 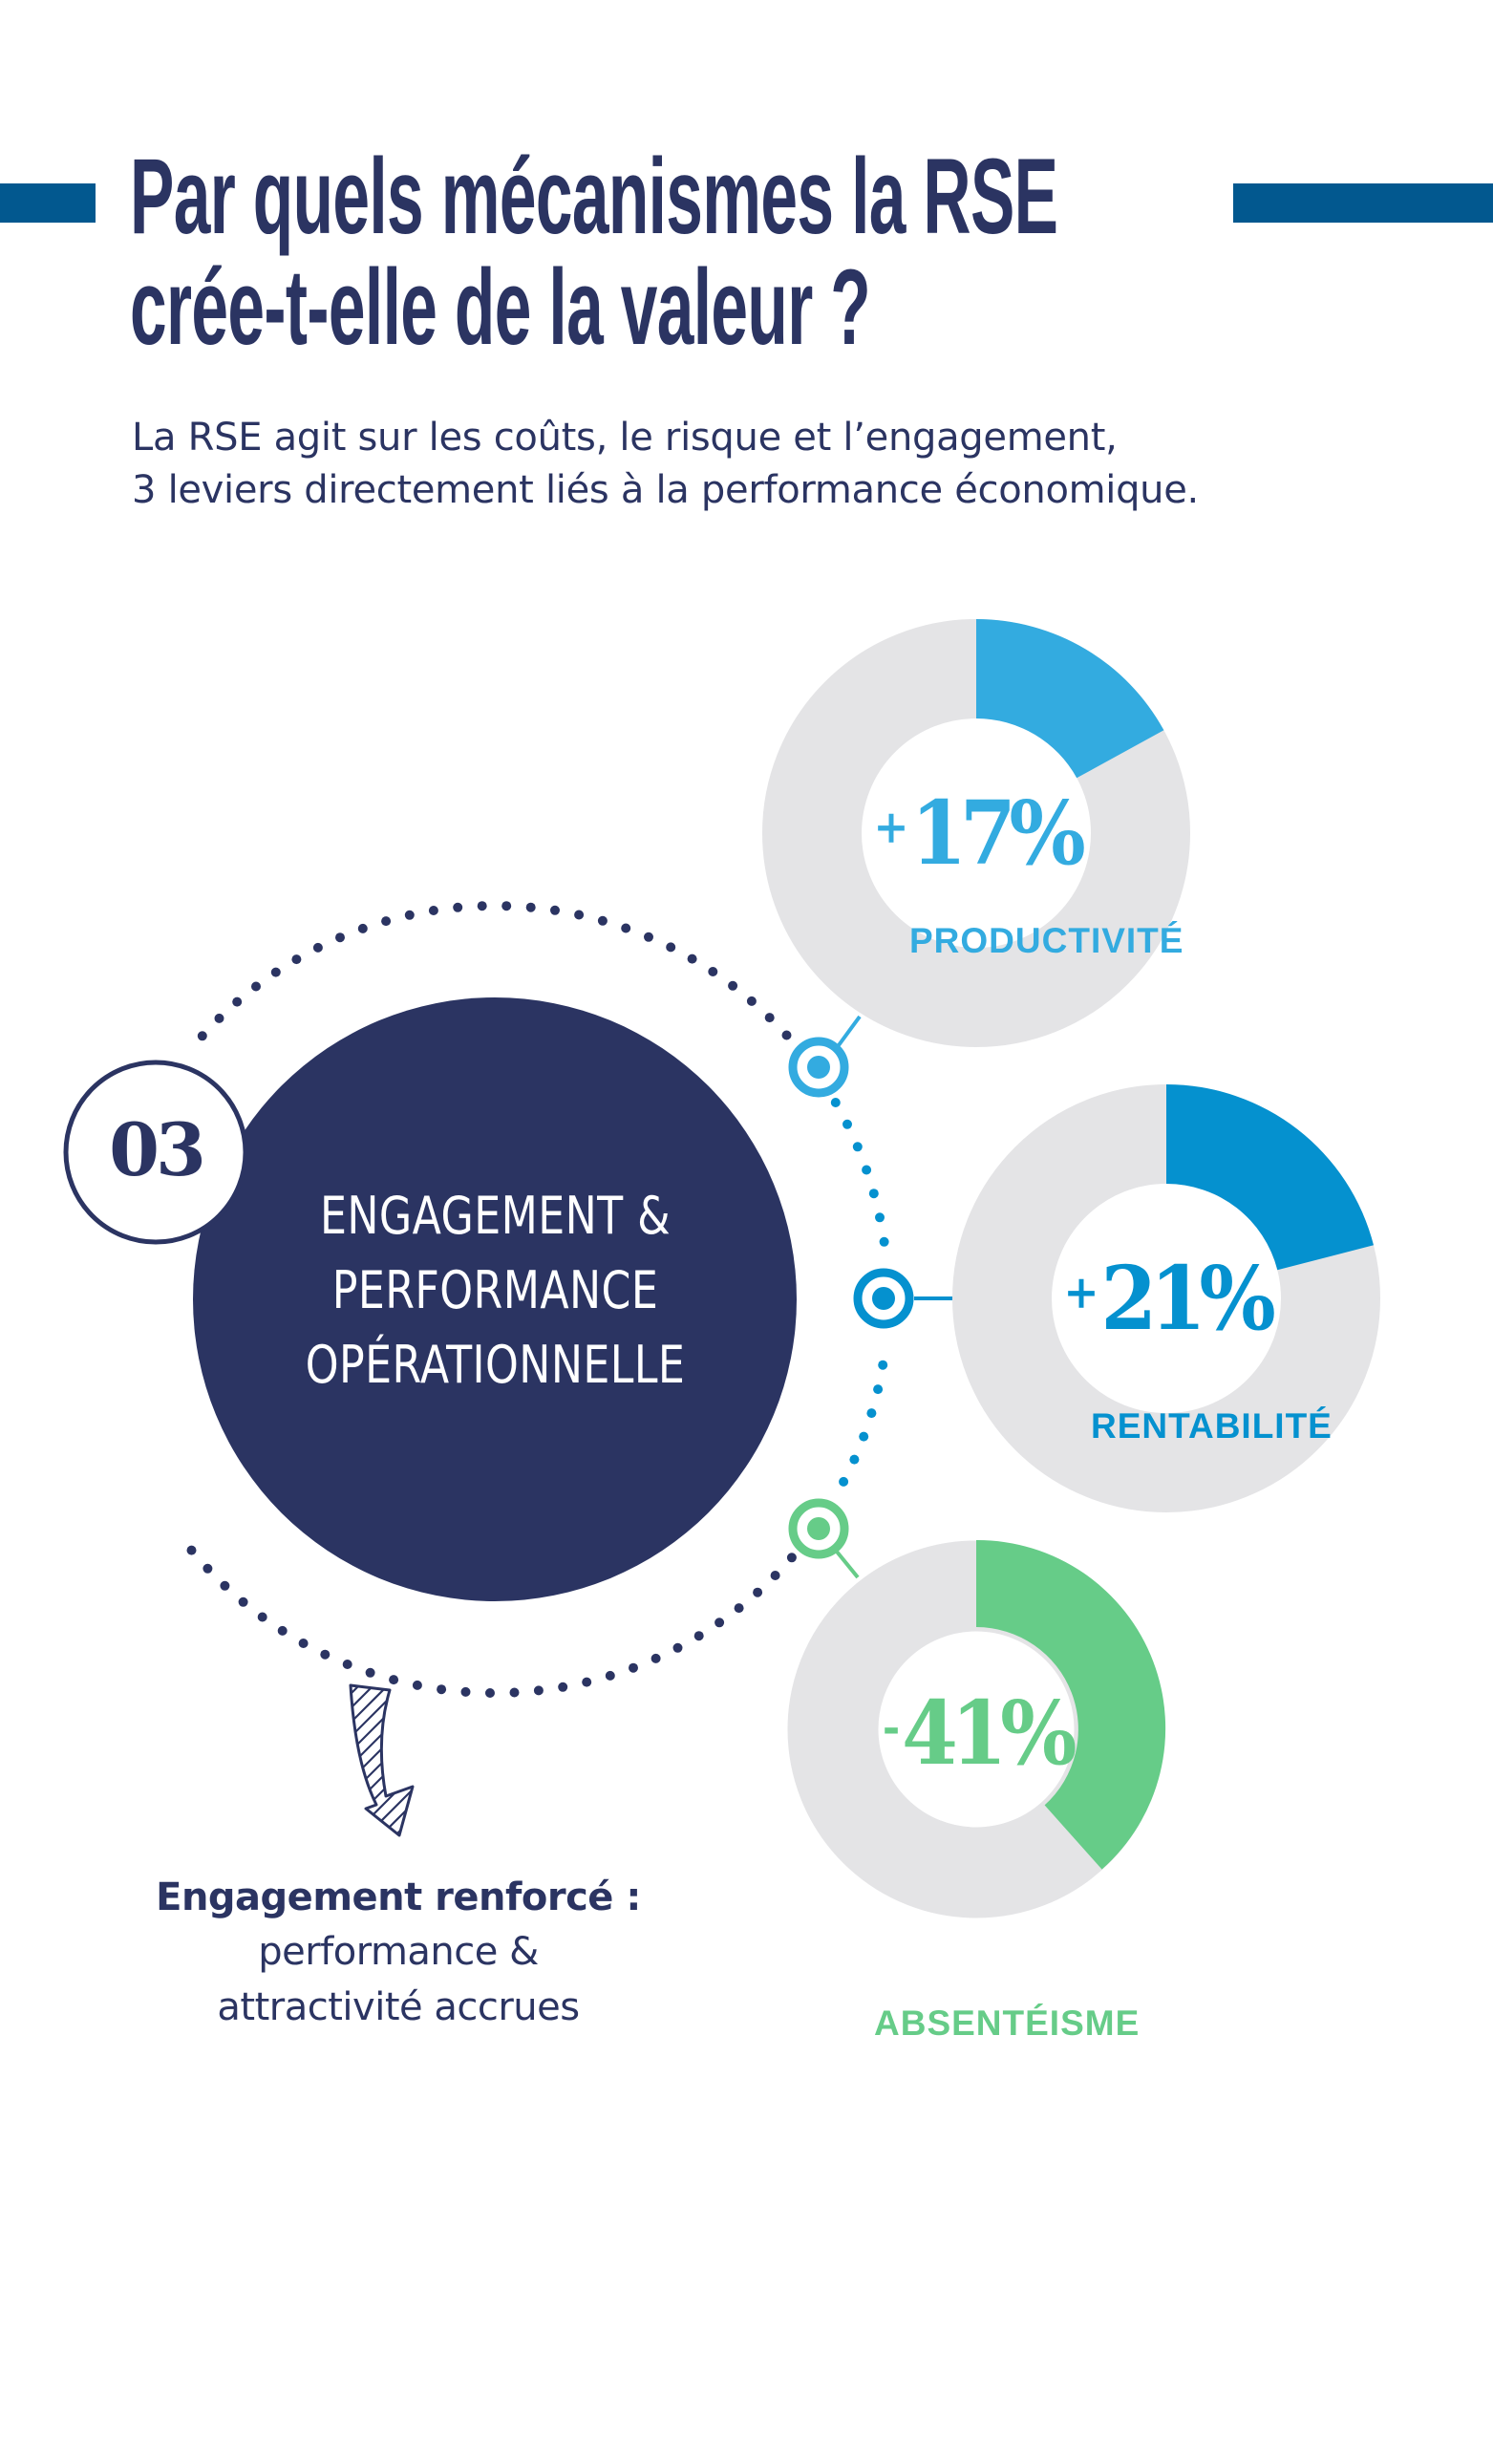 What do you see at coordinates (1188, 1298) in the screenshot?
I see `stat-number: 21%` at bounding box center [1188, 1298].